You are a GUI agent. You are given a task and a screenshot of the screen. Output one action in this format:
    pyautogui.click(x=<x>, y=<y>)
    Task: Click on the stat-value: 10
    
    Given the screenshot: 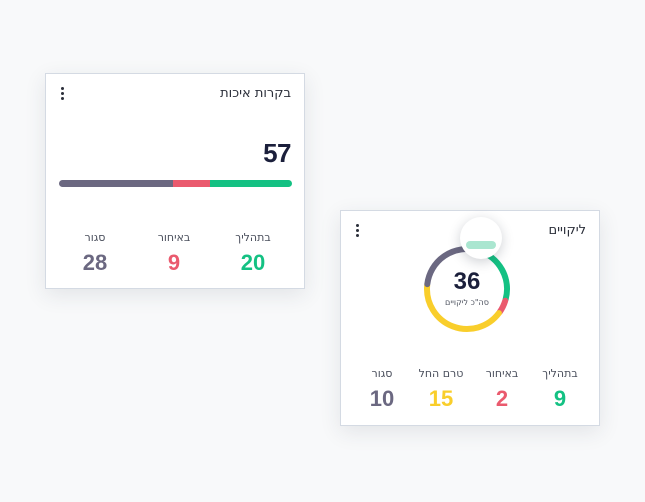 What is the action you would take?
    pyautogui.click(x=382, y=398)
    